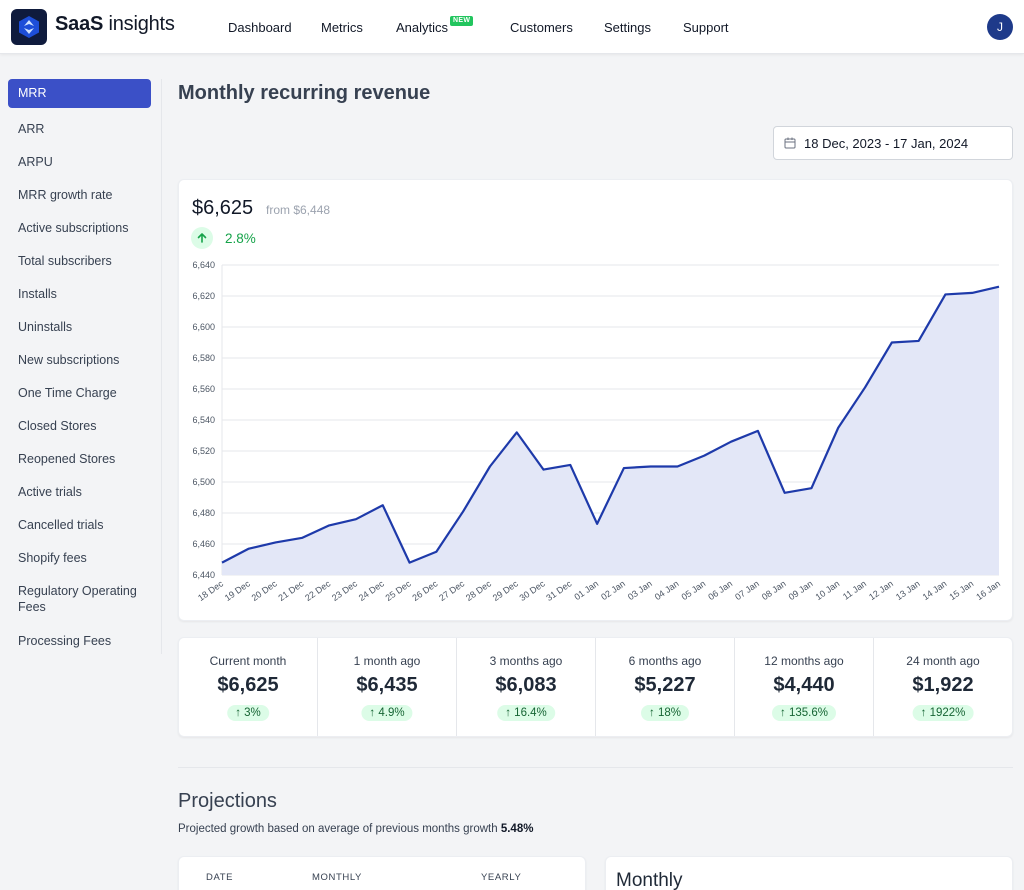 This screenshot has height=890, width=1024. I want to click on y-tick-label: 6,560, so click(203, 389).